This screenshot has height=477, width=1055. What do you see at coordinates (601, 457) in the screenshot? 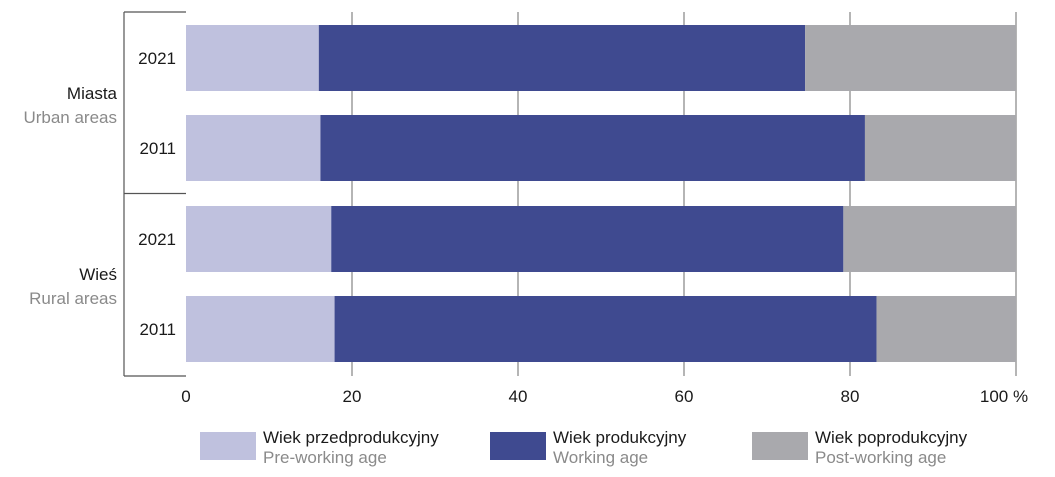
I see `legend-label-en: Working age` at bounding box center [601, 457].